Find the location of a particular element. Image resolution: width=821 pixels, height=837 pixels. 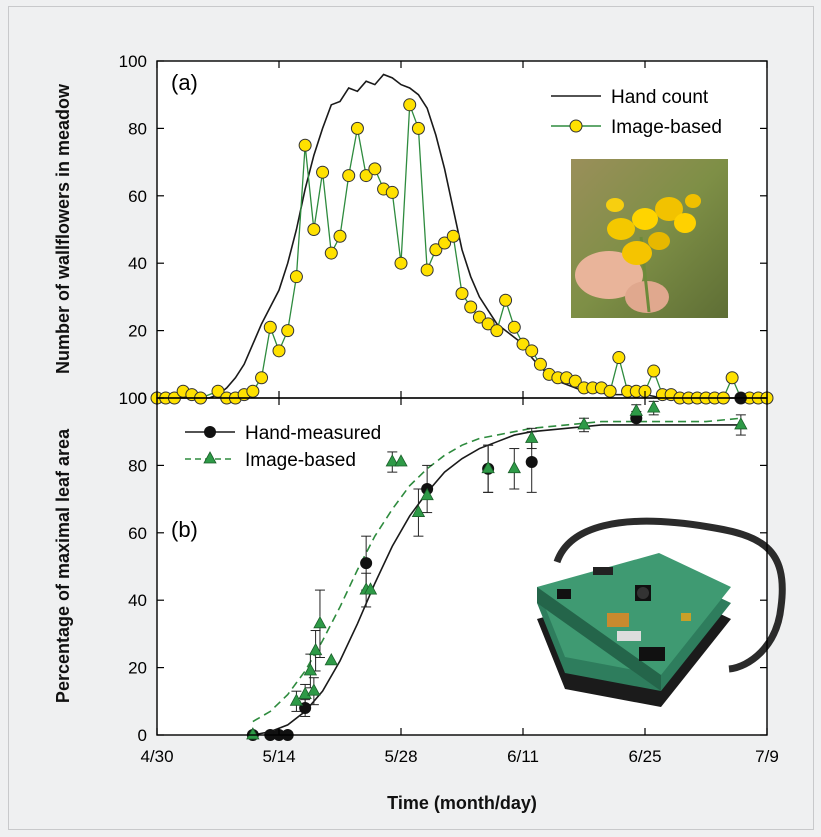

legend-panel-b: Hand-measured Image-based is located at coordinates (283, 447).